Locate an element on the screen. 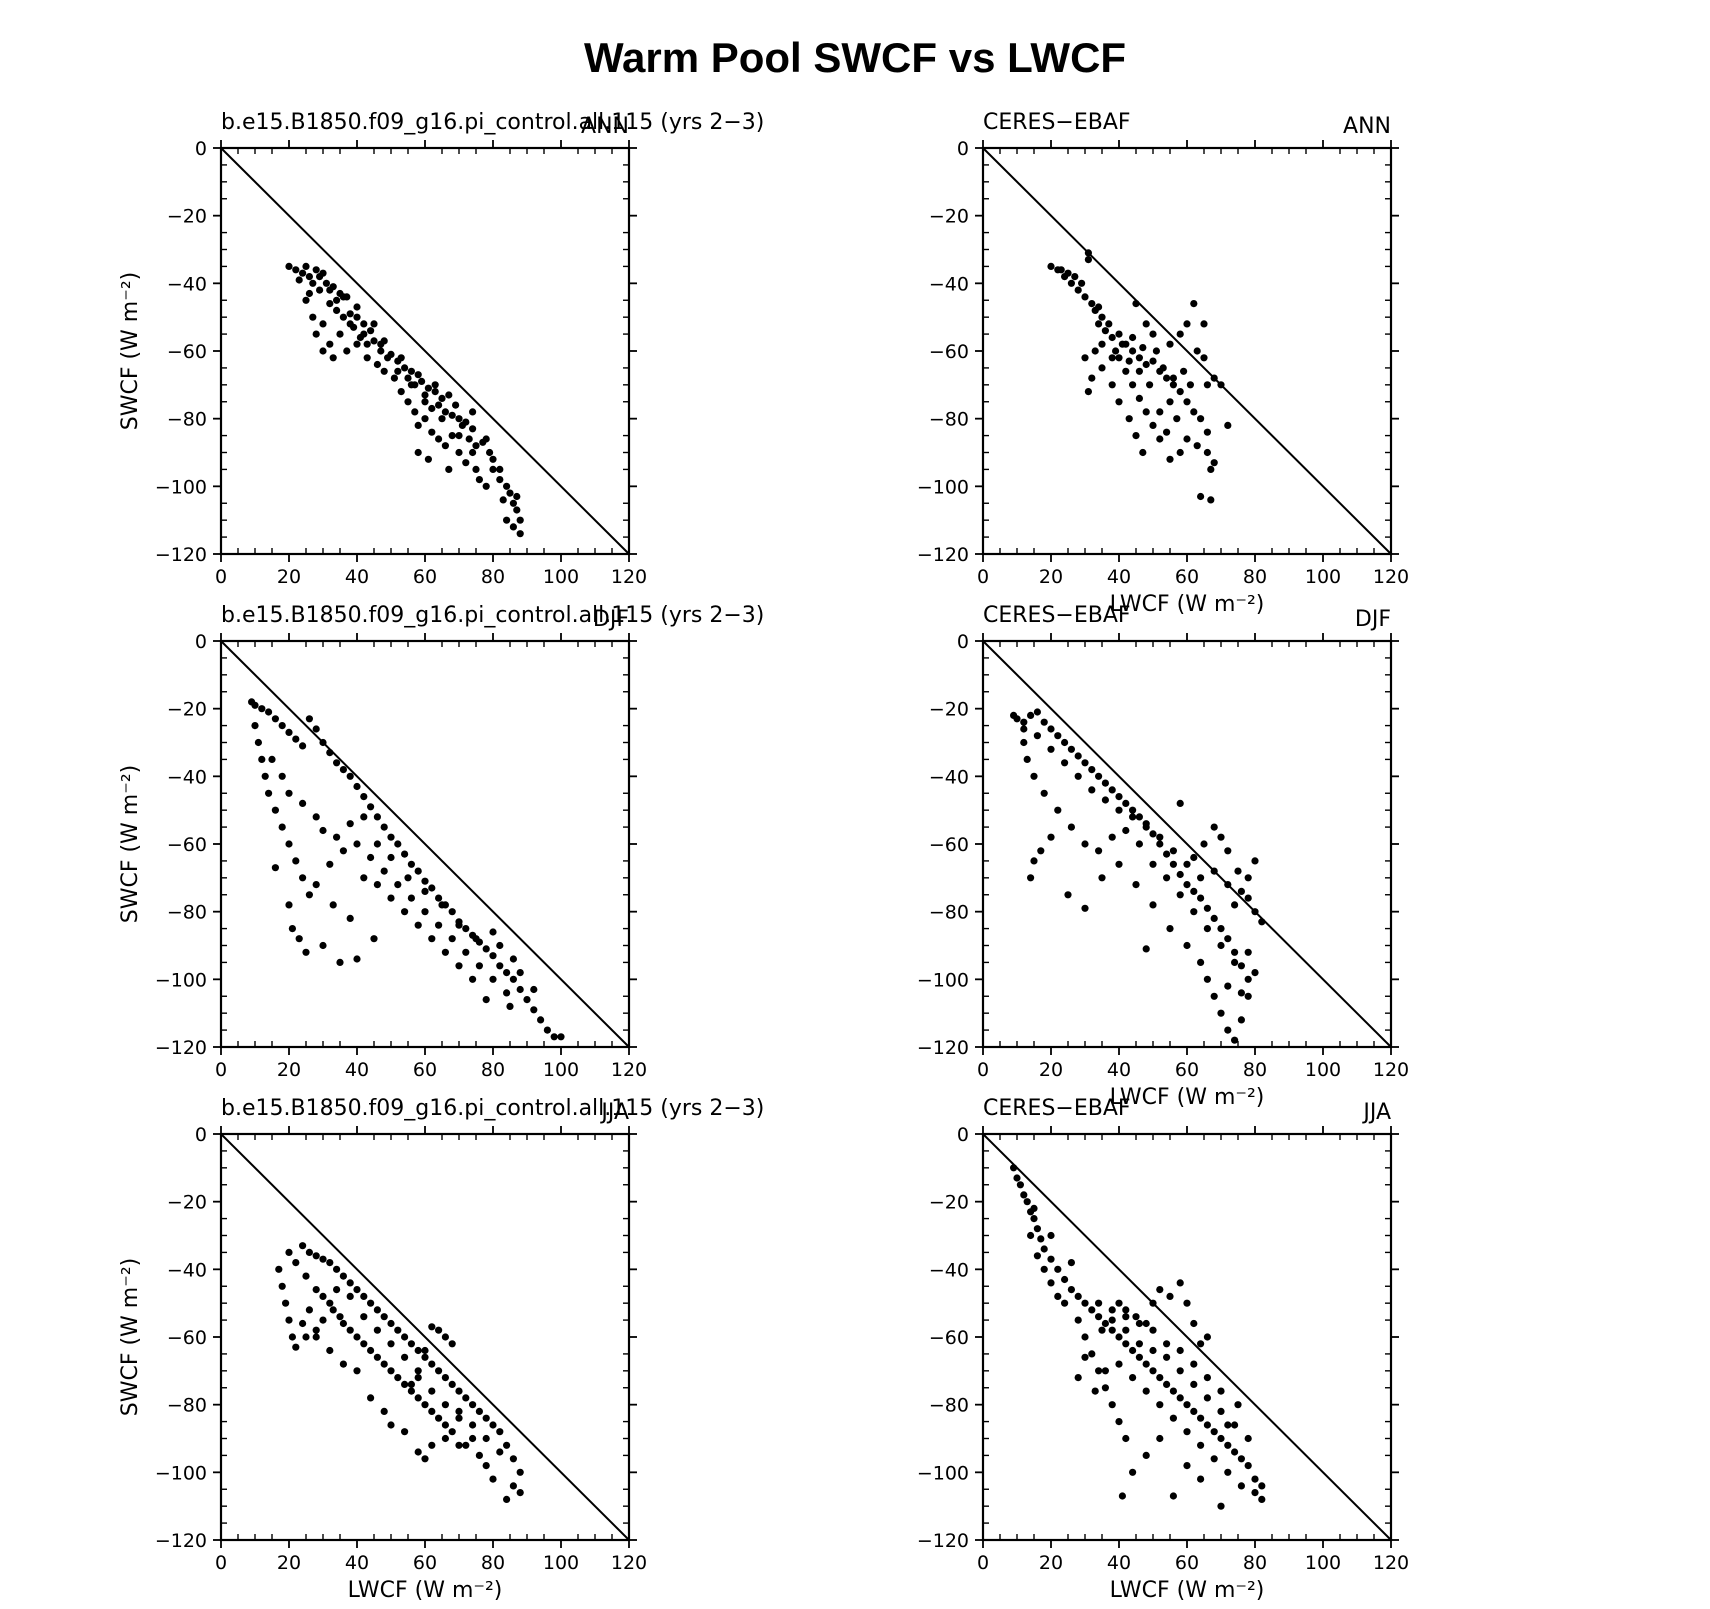 The height and width of the screenshot is (1609, 1710). y-tick-label: 0 is located at coordinates (201, 1135).